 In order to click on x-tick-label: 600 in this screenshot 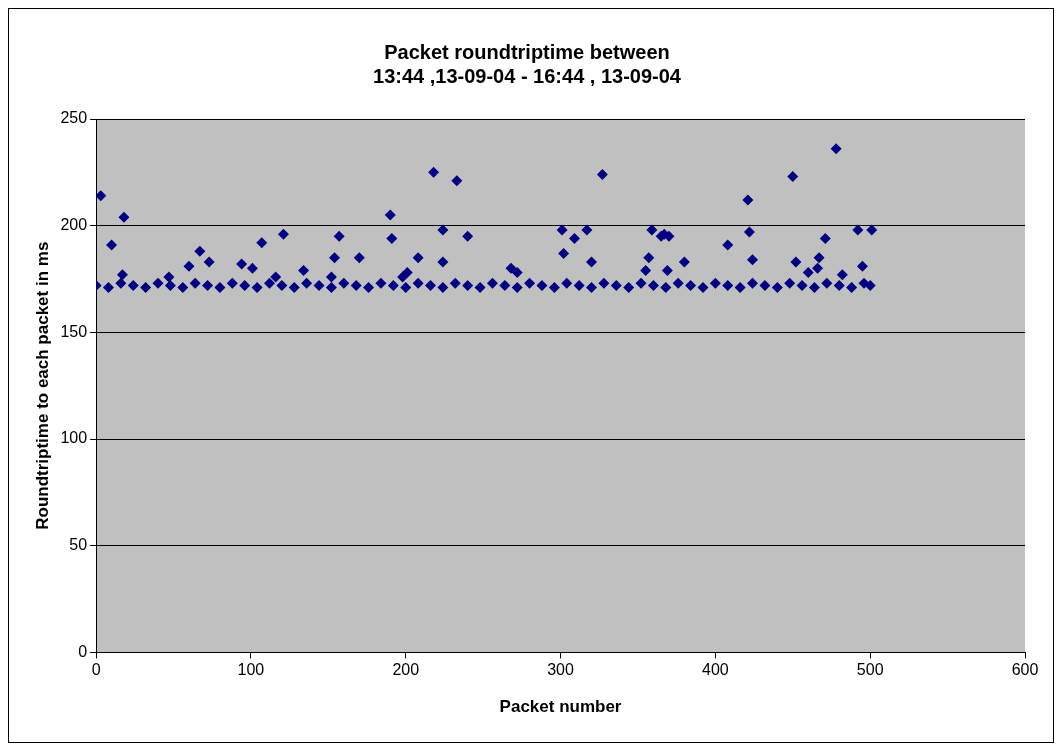, I will do `click(1025, 670)`.